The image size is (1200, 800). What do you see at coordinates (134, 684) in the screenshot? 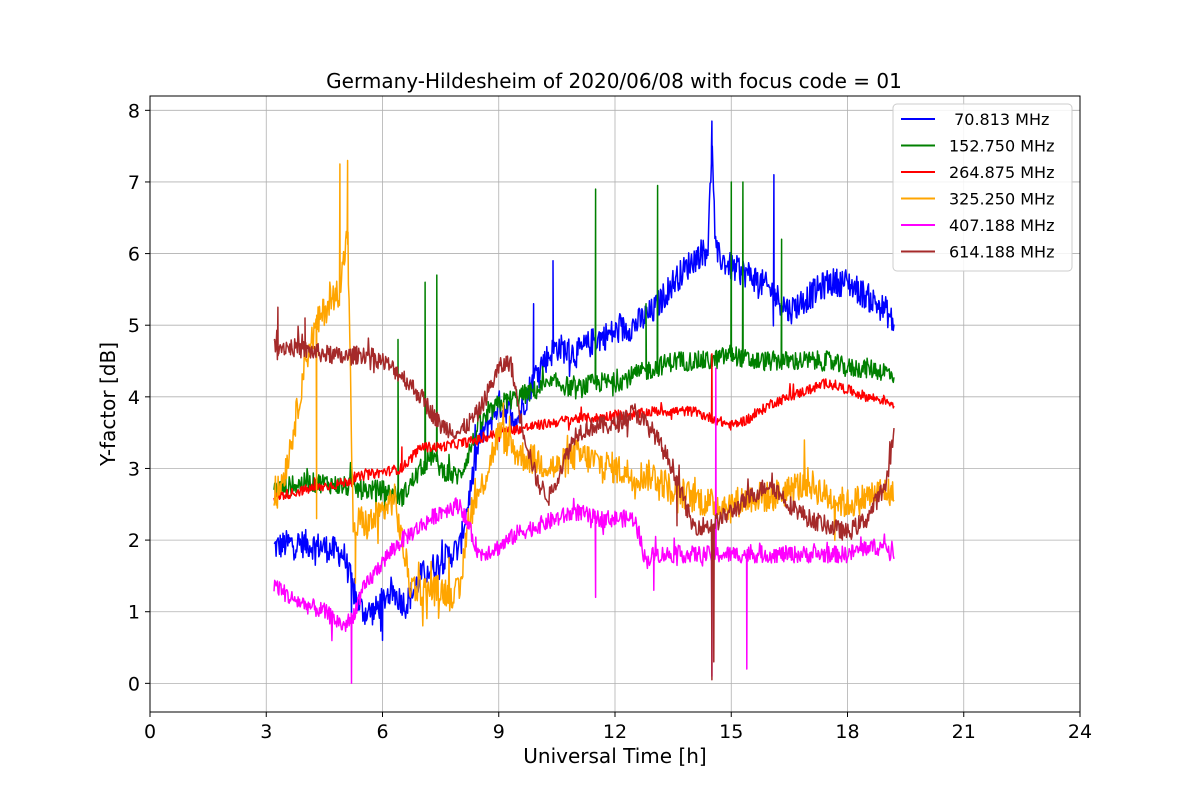
I see `y-tick-label: 0` at bounding box center [134, 684].